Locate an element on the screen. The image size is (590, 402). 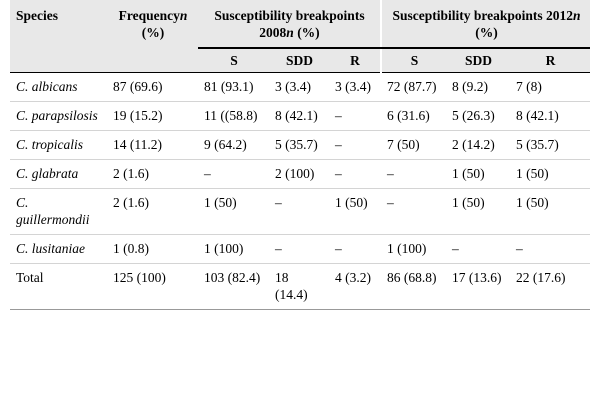
header-2012-sdd: SDD is located at coordinates (478, 60).